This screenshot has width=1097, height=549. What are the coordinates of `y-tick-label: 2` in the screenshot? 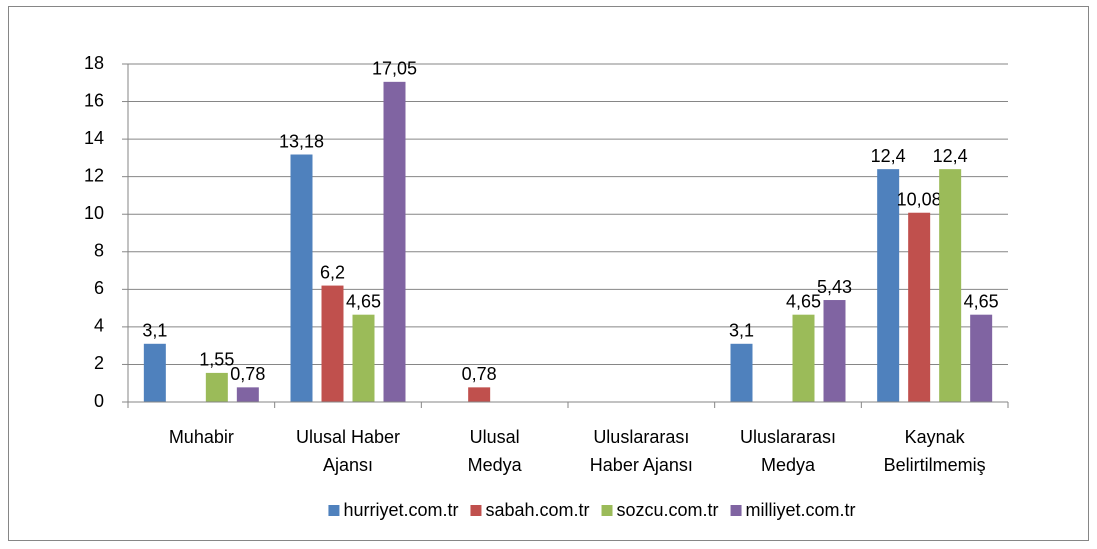 It's located at (99, 363).